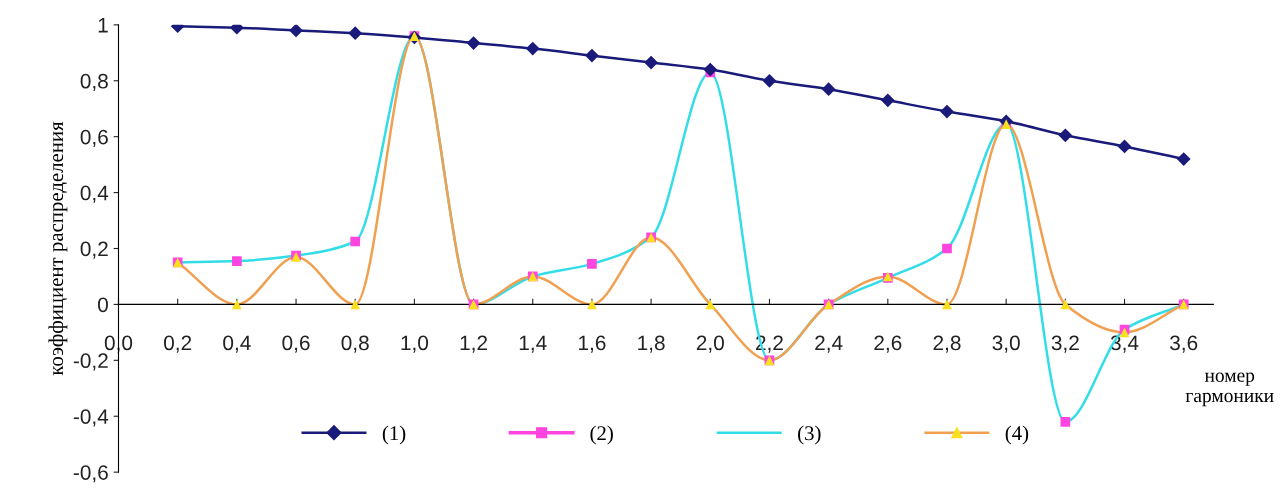 The image size is (1288, 497). What do you see at coordinates (94, 250) in the screenshot?
I see `y-tick-label: 0,2` at bounding box center [94, 250].